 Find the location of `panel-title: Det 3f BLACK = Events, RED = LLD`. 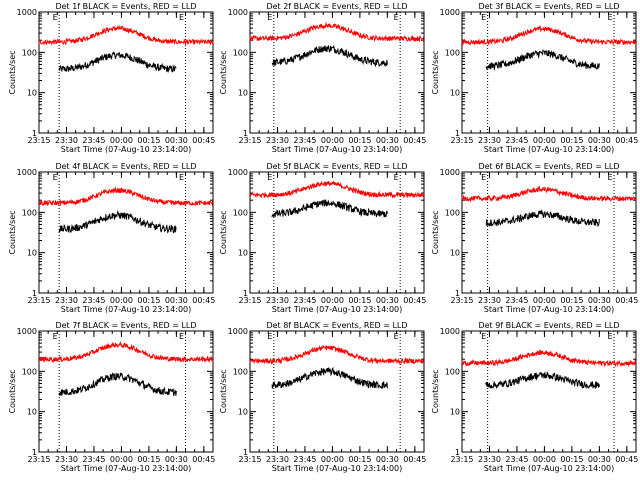

panel-title: Det 3f BLACK = Events, RED = LLD is located at coordinates (548, 6).